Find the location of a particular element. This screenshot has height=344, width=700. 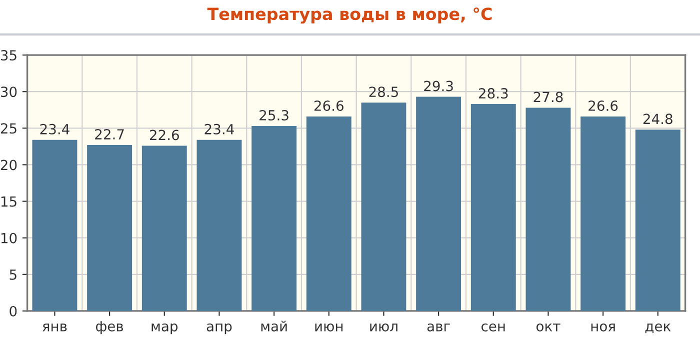

y-tick-label: 30 is located at coordinates (8, 92).